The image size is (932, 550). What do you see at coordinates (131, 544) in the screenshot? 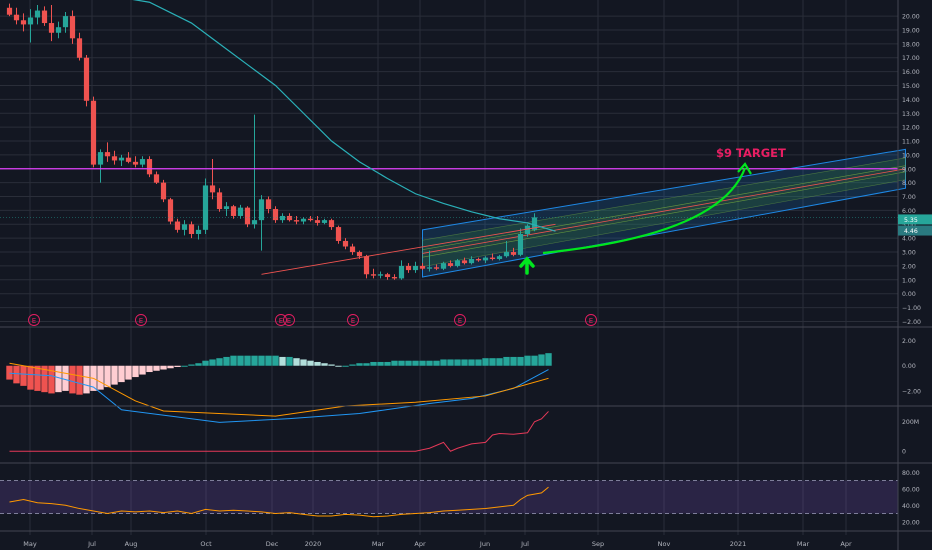
I see `time-tick-label: Aug` at bounding box center [131, 544].